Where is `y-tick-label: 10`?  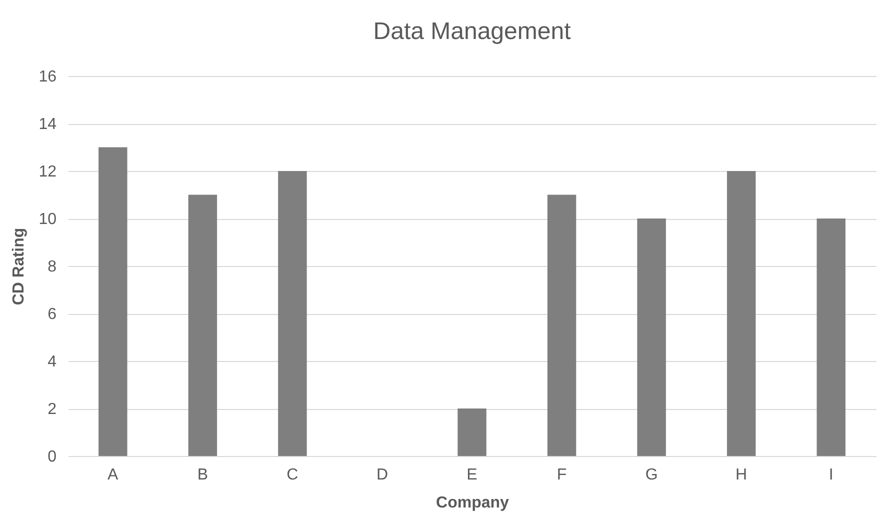
y-tick-label: 10 is located at coordinates (47, 219).